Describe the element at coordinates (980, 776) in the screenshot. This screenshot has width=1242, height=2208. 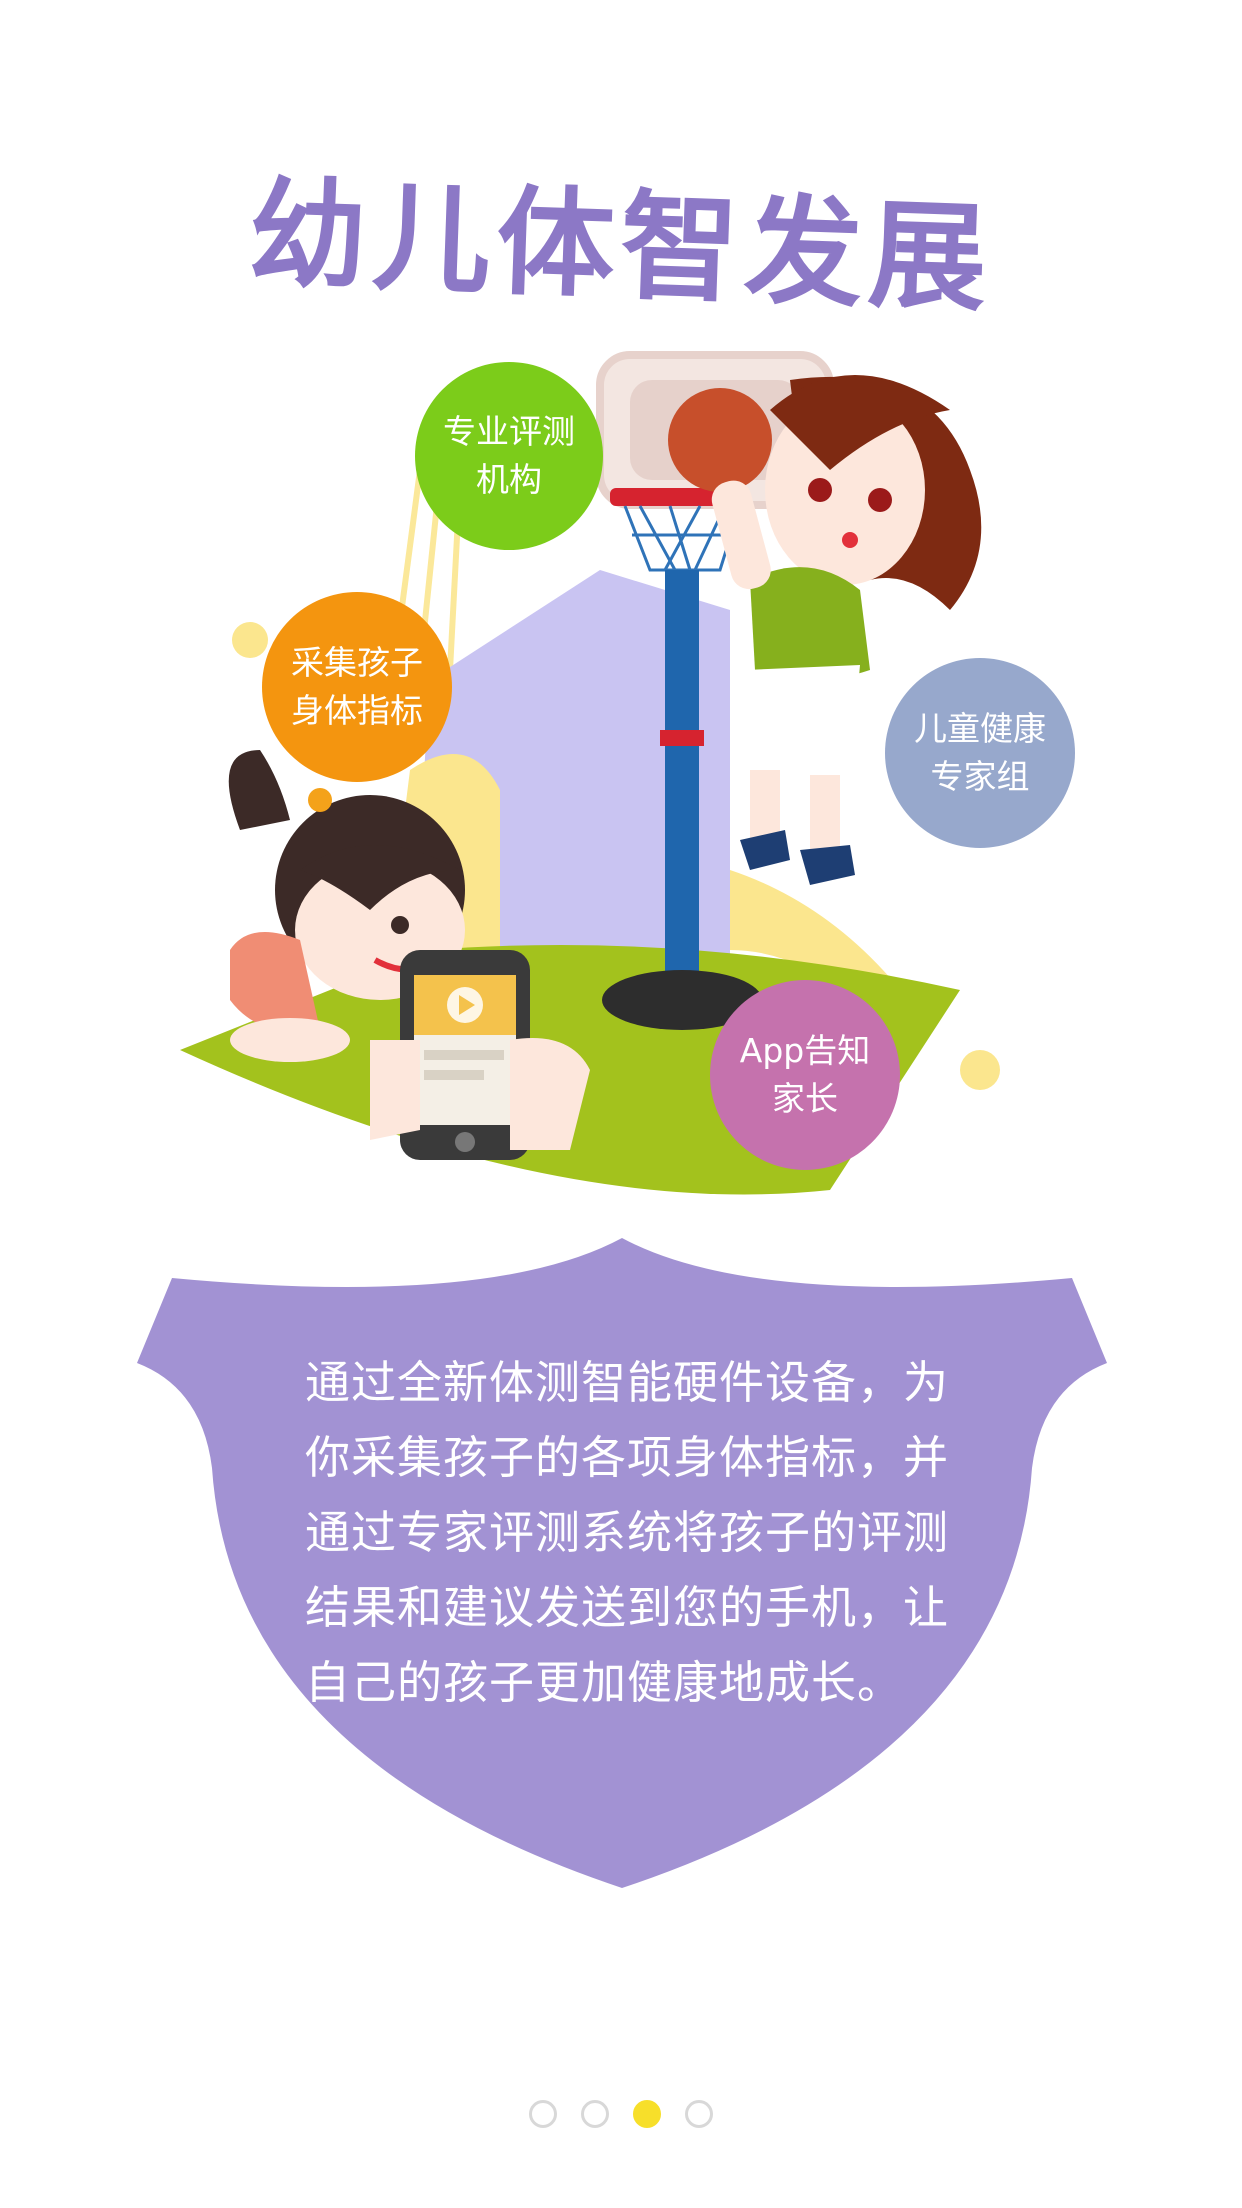
I see `bubble-label: 专家组` at that location.